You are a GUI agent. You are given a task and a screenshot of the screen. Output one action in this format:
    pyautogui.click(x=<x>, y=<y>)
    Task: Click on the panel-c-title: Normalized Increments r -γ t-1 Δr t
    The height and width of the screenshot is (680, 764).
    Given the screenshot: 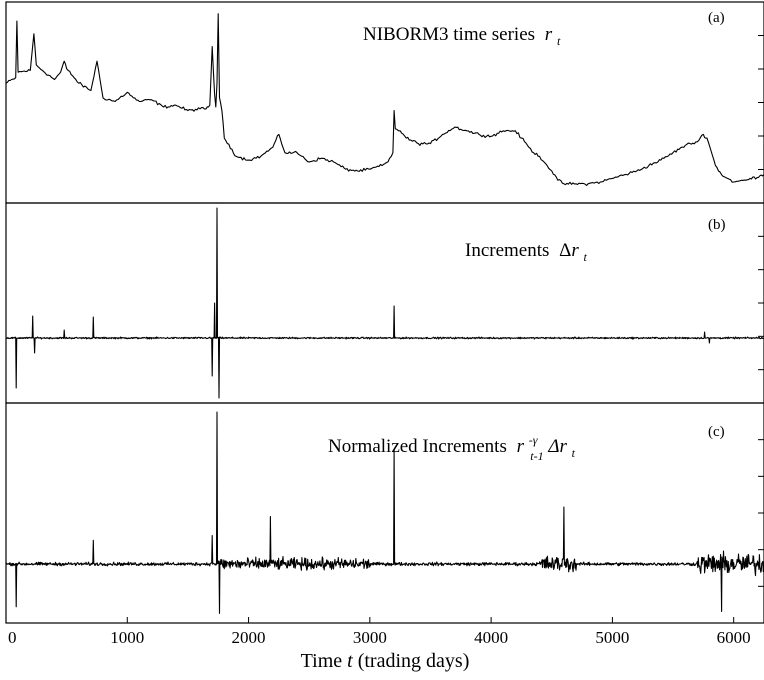 What is the action you would take?
    pyautogui.click(x=452, y=446)
    